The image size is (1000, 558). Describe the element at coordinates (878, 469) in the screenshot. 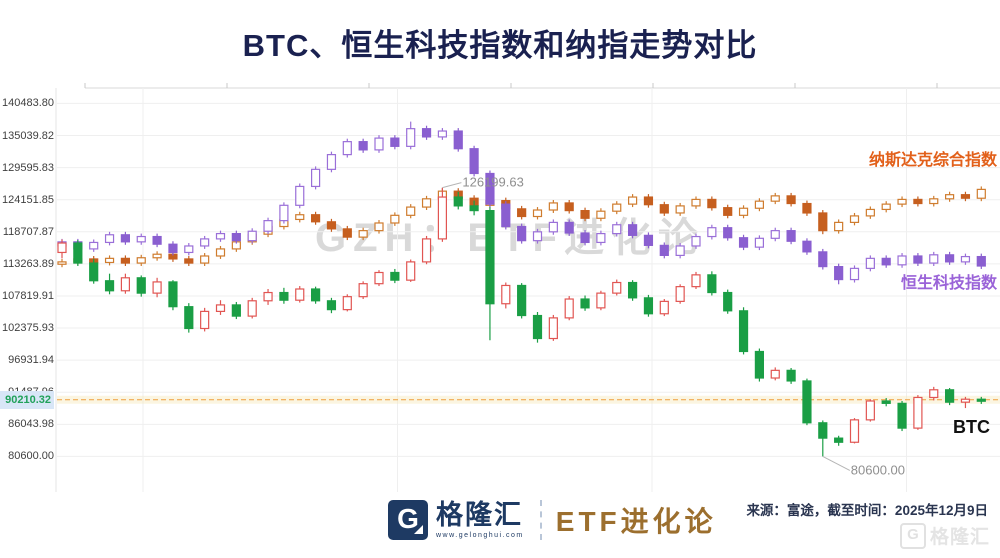

I see `annotation-text: 80600.00` at that location.